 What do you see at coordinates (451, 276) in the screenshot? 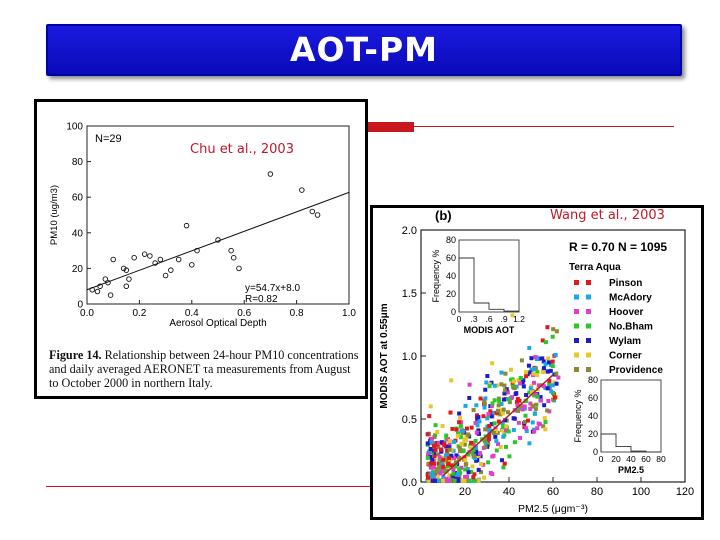
I see `inset-y-tick-label: 40` at bounding box center [451, 276].